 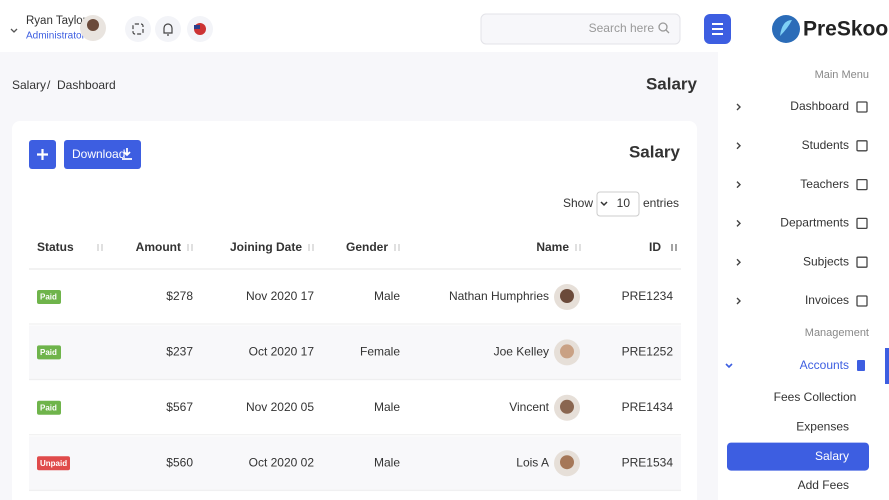 What do you see at coordinates (786, 28) in the screenshot?
I see `logo-leaf` at bounding box center [786, 28].